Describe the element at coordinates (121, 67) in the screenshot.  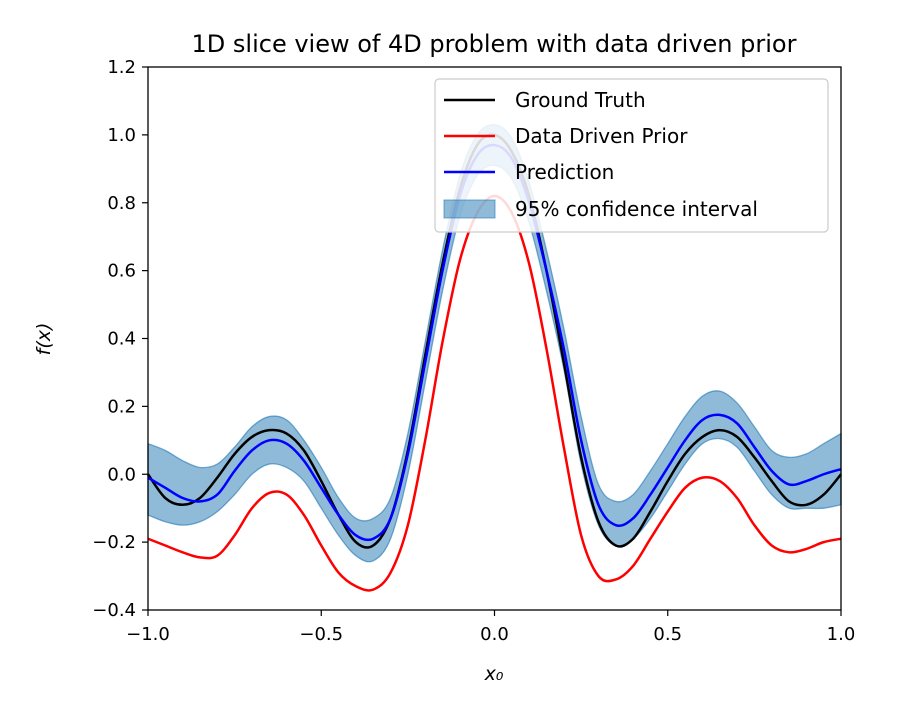
I see `y-tick-label: 1.2` at that location.